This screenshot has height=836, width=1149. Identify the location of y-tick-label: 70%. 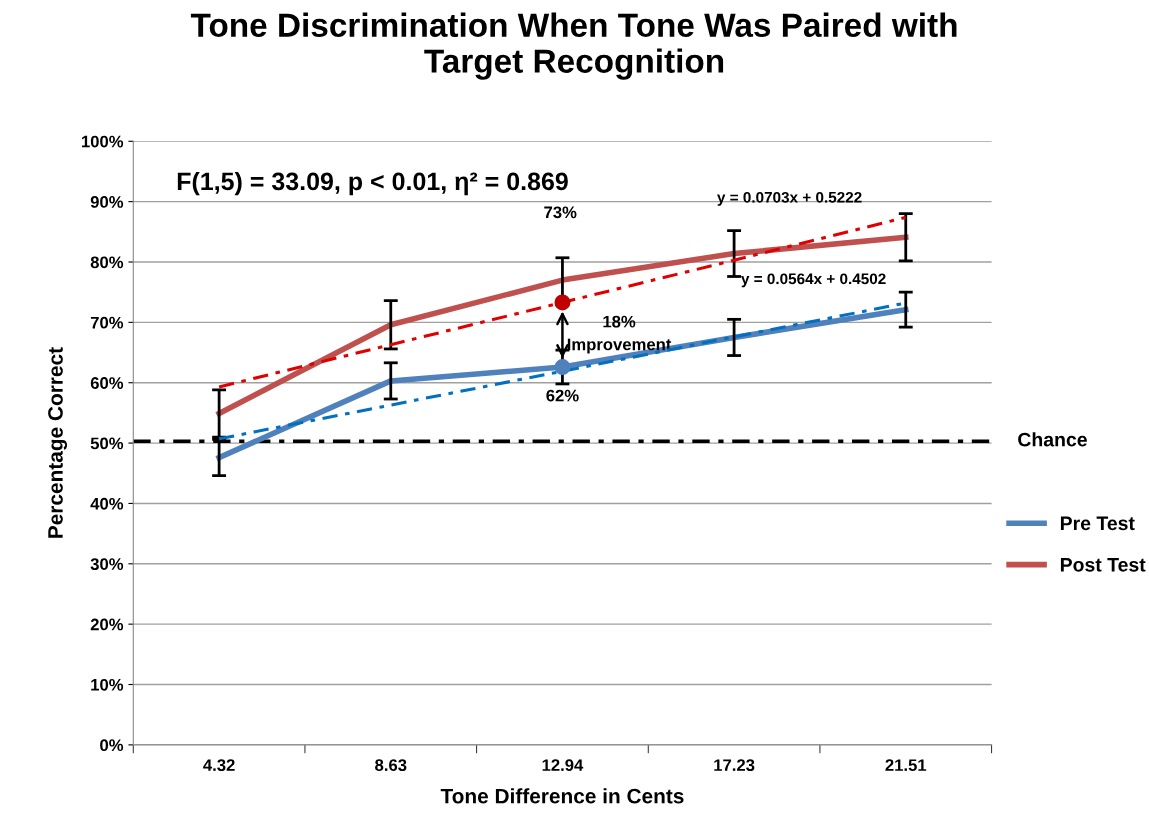
(107, 322).